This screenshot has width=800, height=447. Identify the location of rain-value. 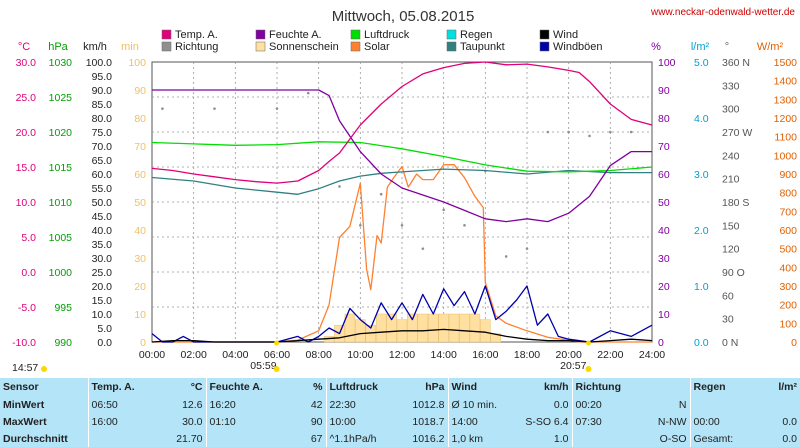
(771, 405).